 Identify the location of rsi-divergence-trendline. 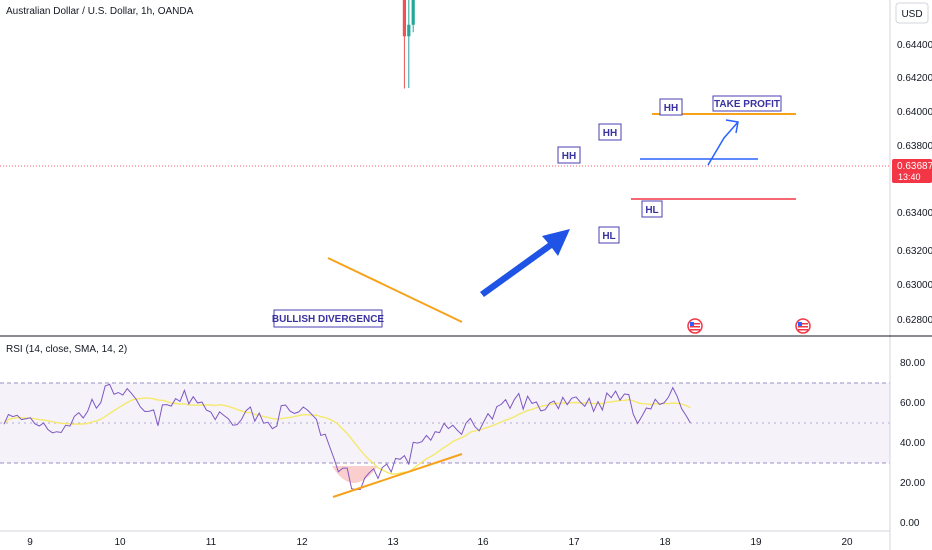
(397, 475).